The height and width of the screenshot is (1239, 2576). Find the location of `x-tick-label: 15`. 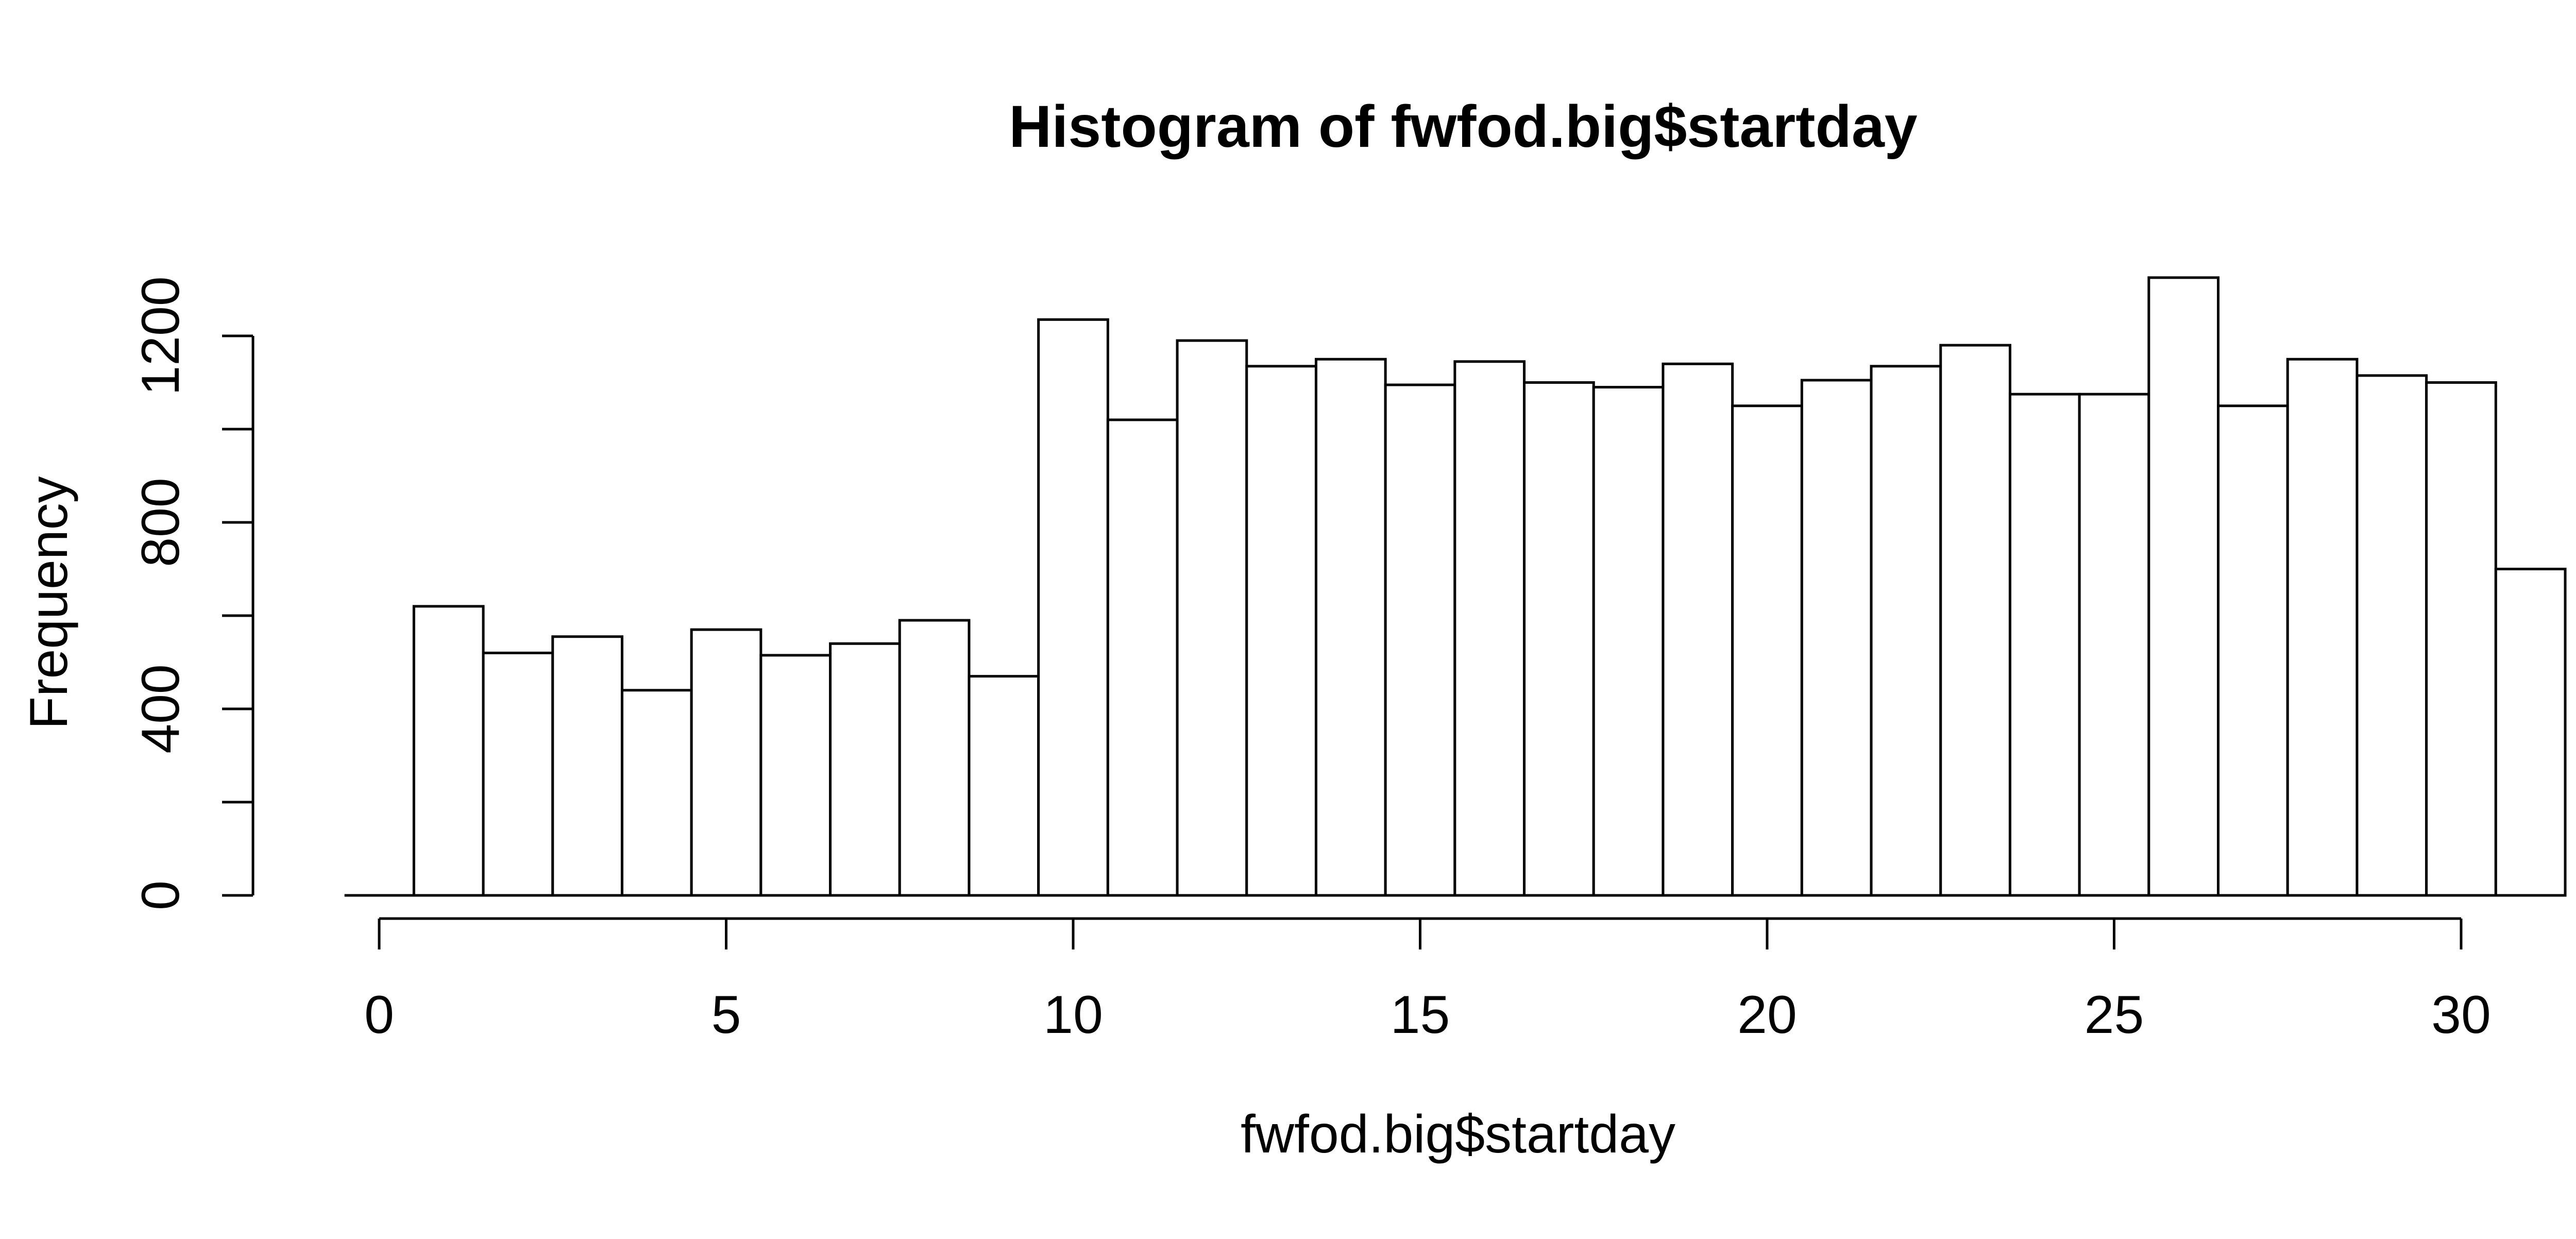

x-tick-label: 15 is located at coordinates (1420, 1015).